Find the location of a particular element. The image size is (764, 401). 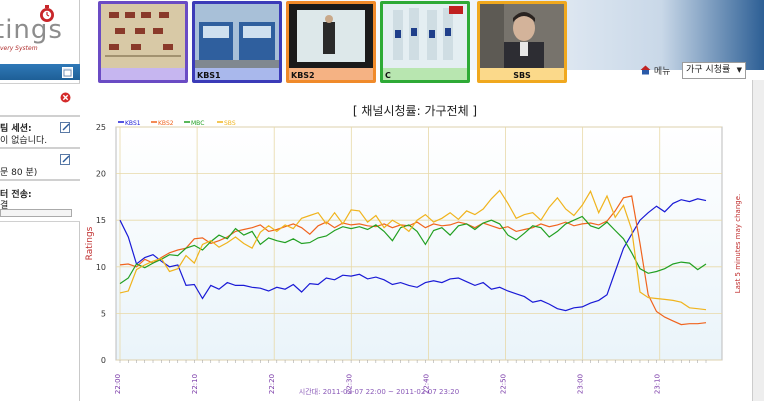

house-icon is located at coordinates (645, 70).